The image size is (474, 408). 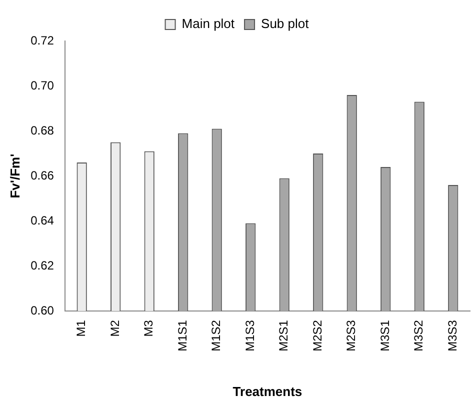 What do you see at coordinates (42, 220) in the screenshot?
I see `y-tick-label: 0.64` at bounding box center [42, 220].